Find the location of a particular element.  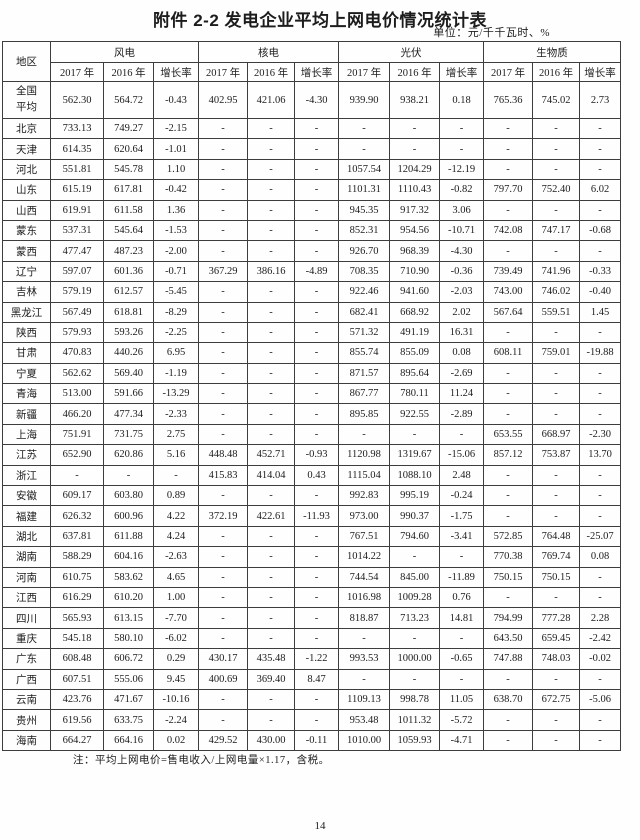

value-cell: 1016.98 is located at coordinates (364, 597).